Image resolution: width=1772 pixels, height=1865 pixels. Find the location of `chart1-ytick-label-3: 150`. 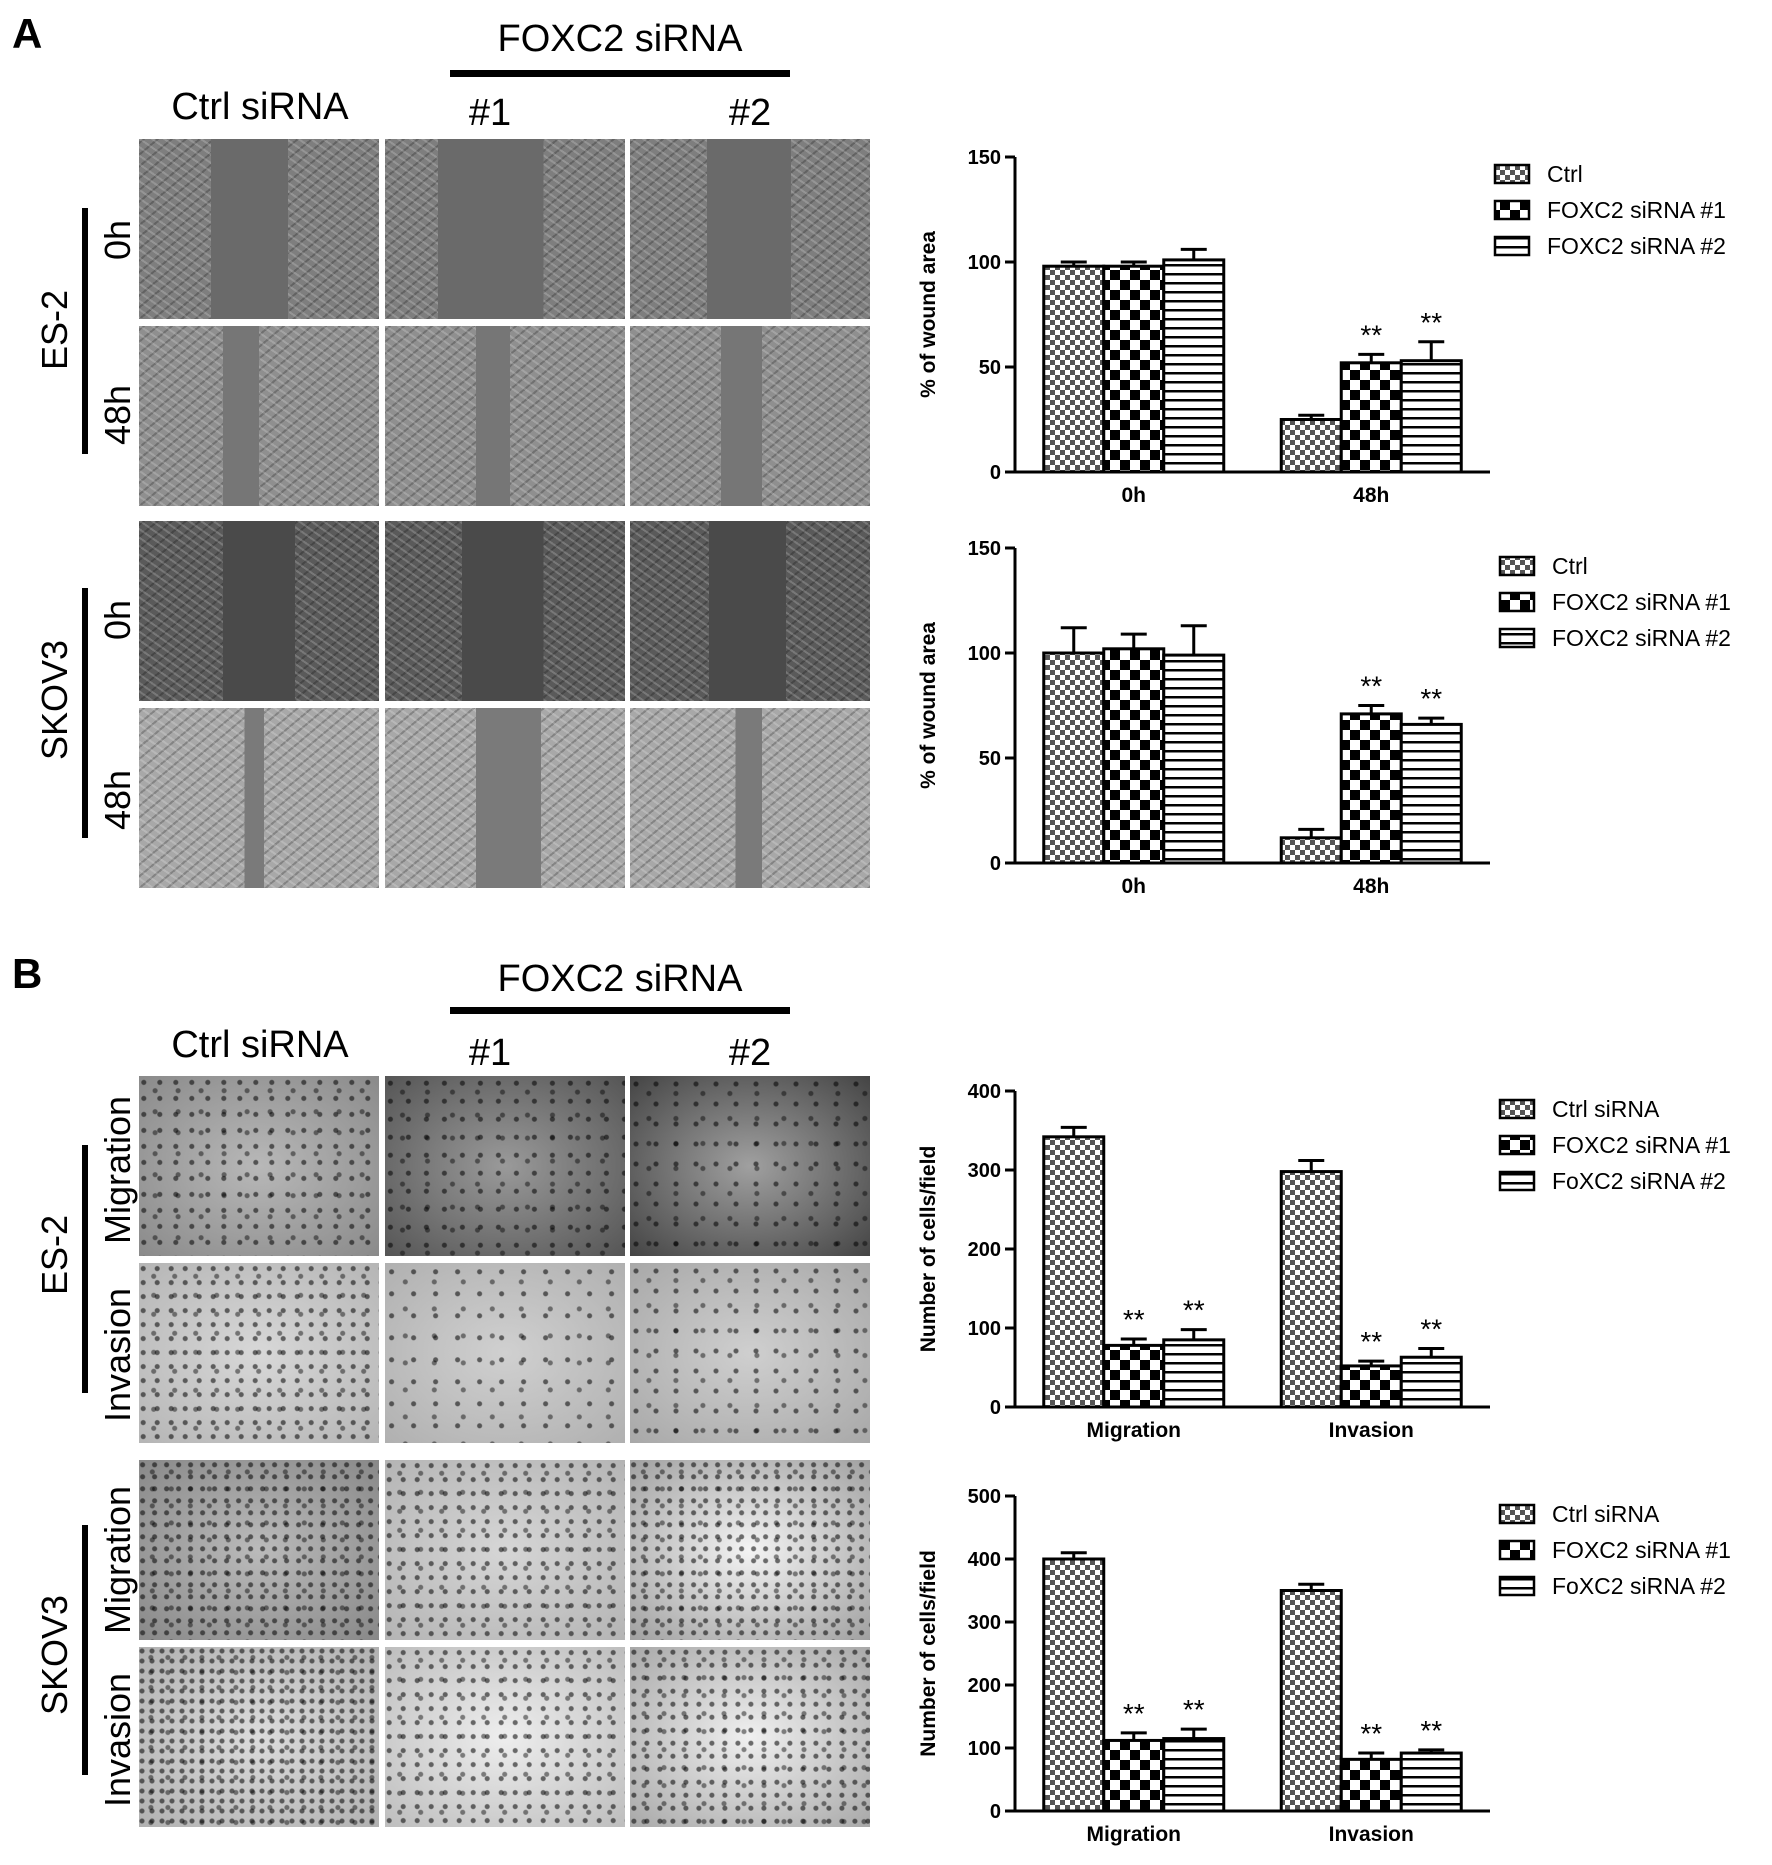

chart1-ytick-label-3: 150 is located at coordinates (984, 158).